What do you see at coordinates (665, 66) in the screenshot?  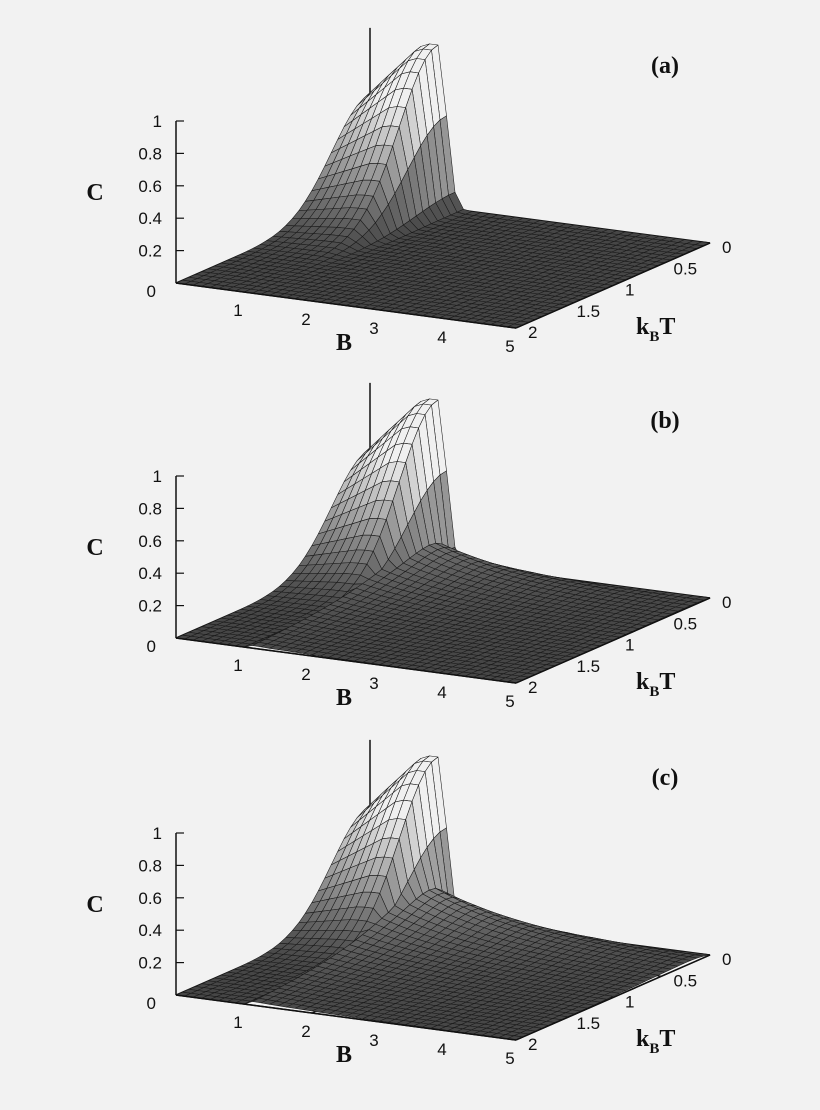 I see `panel-label: (a)` at bounding box center [665, 66].